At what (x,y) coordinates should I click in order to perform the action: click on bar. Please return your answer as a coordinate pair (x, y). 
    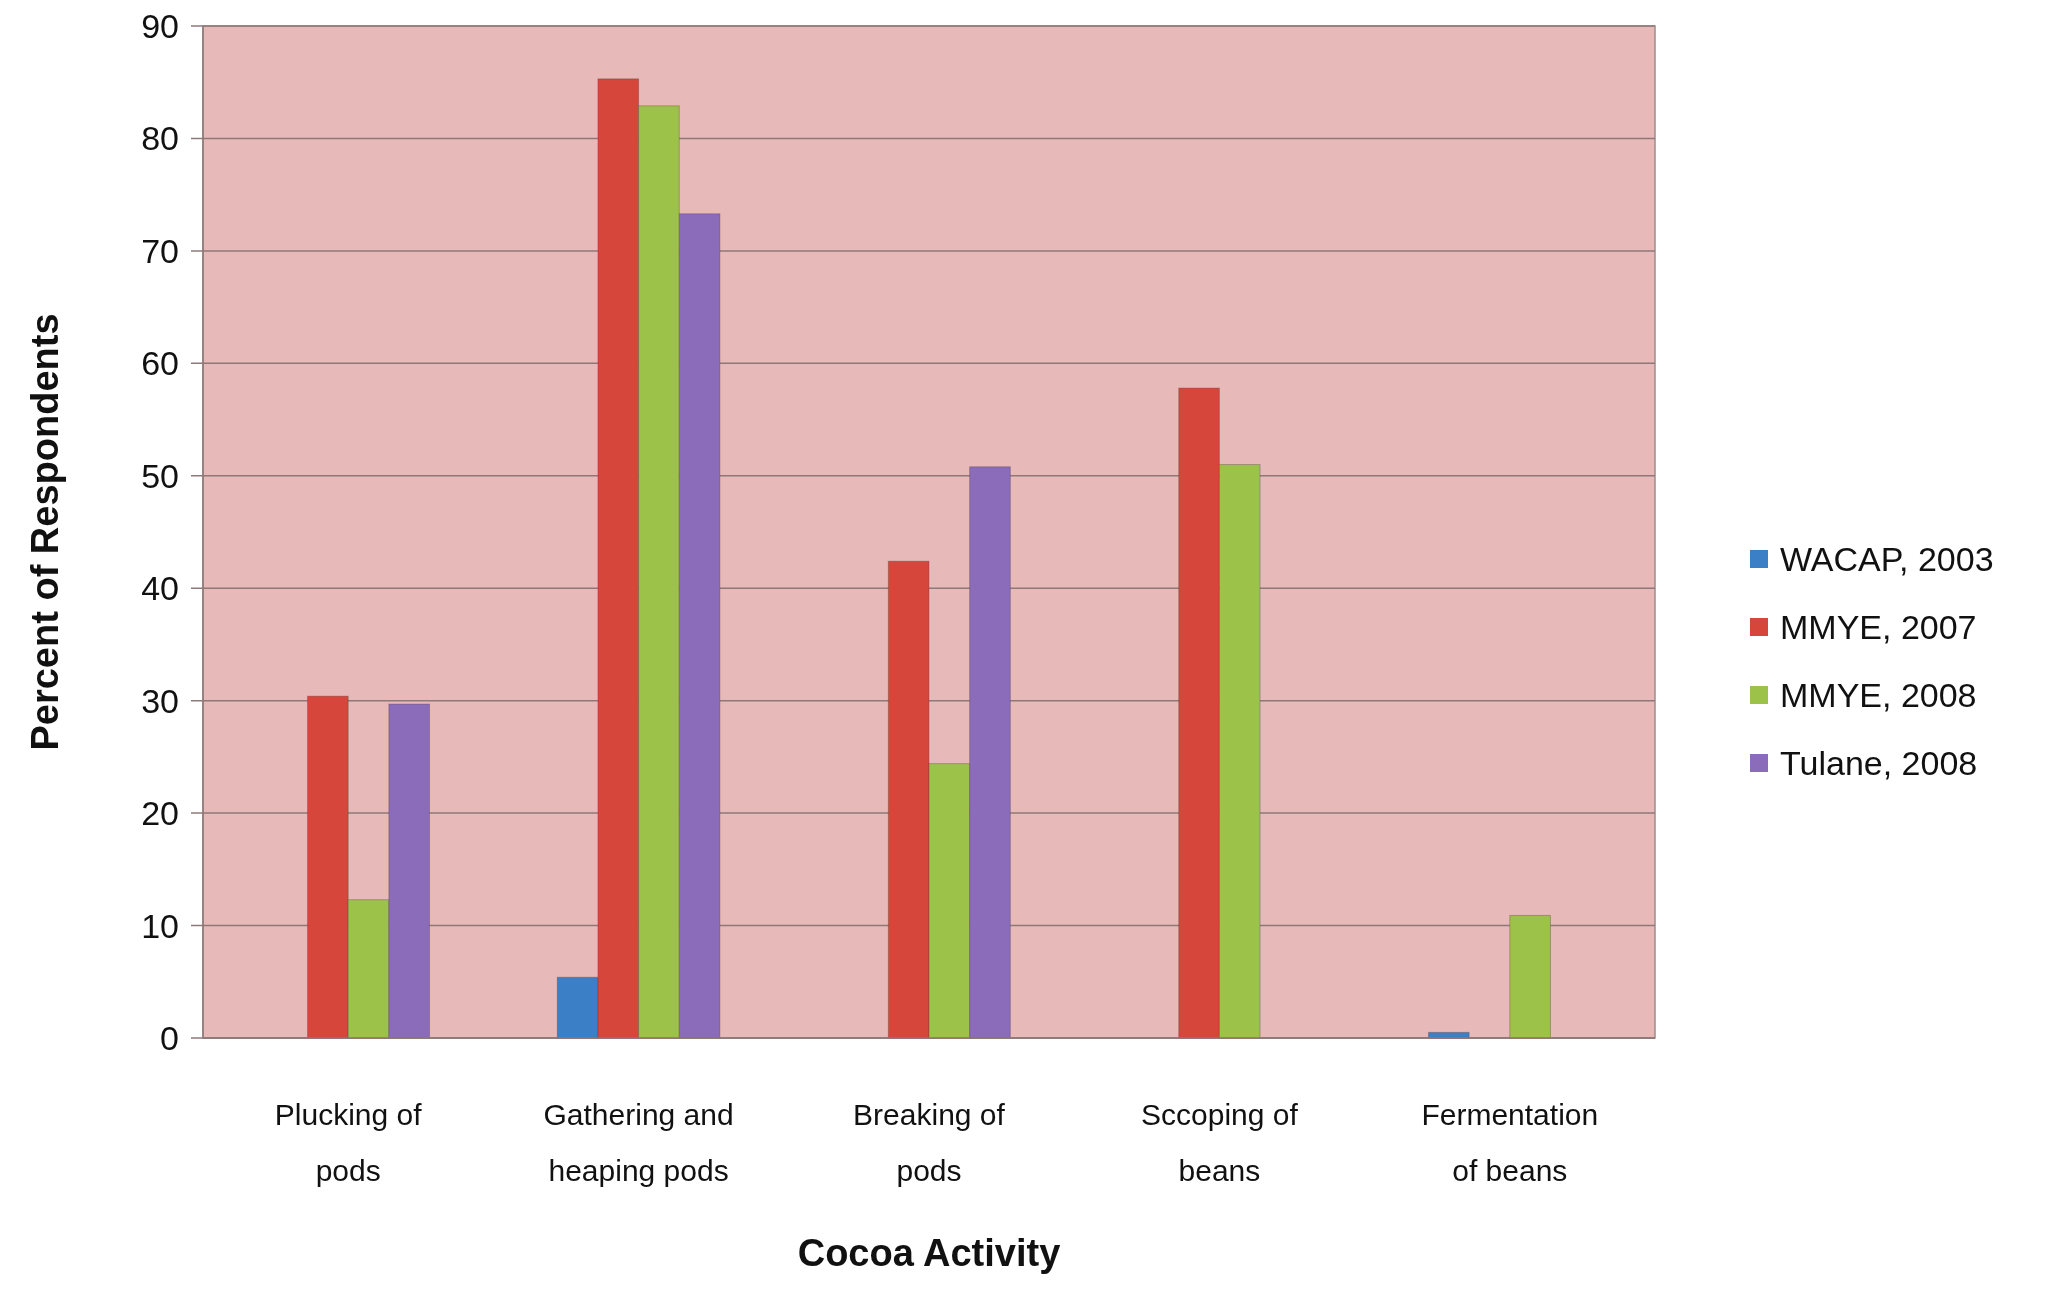
    Looking at the image, I should click on (1530, 976).